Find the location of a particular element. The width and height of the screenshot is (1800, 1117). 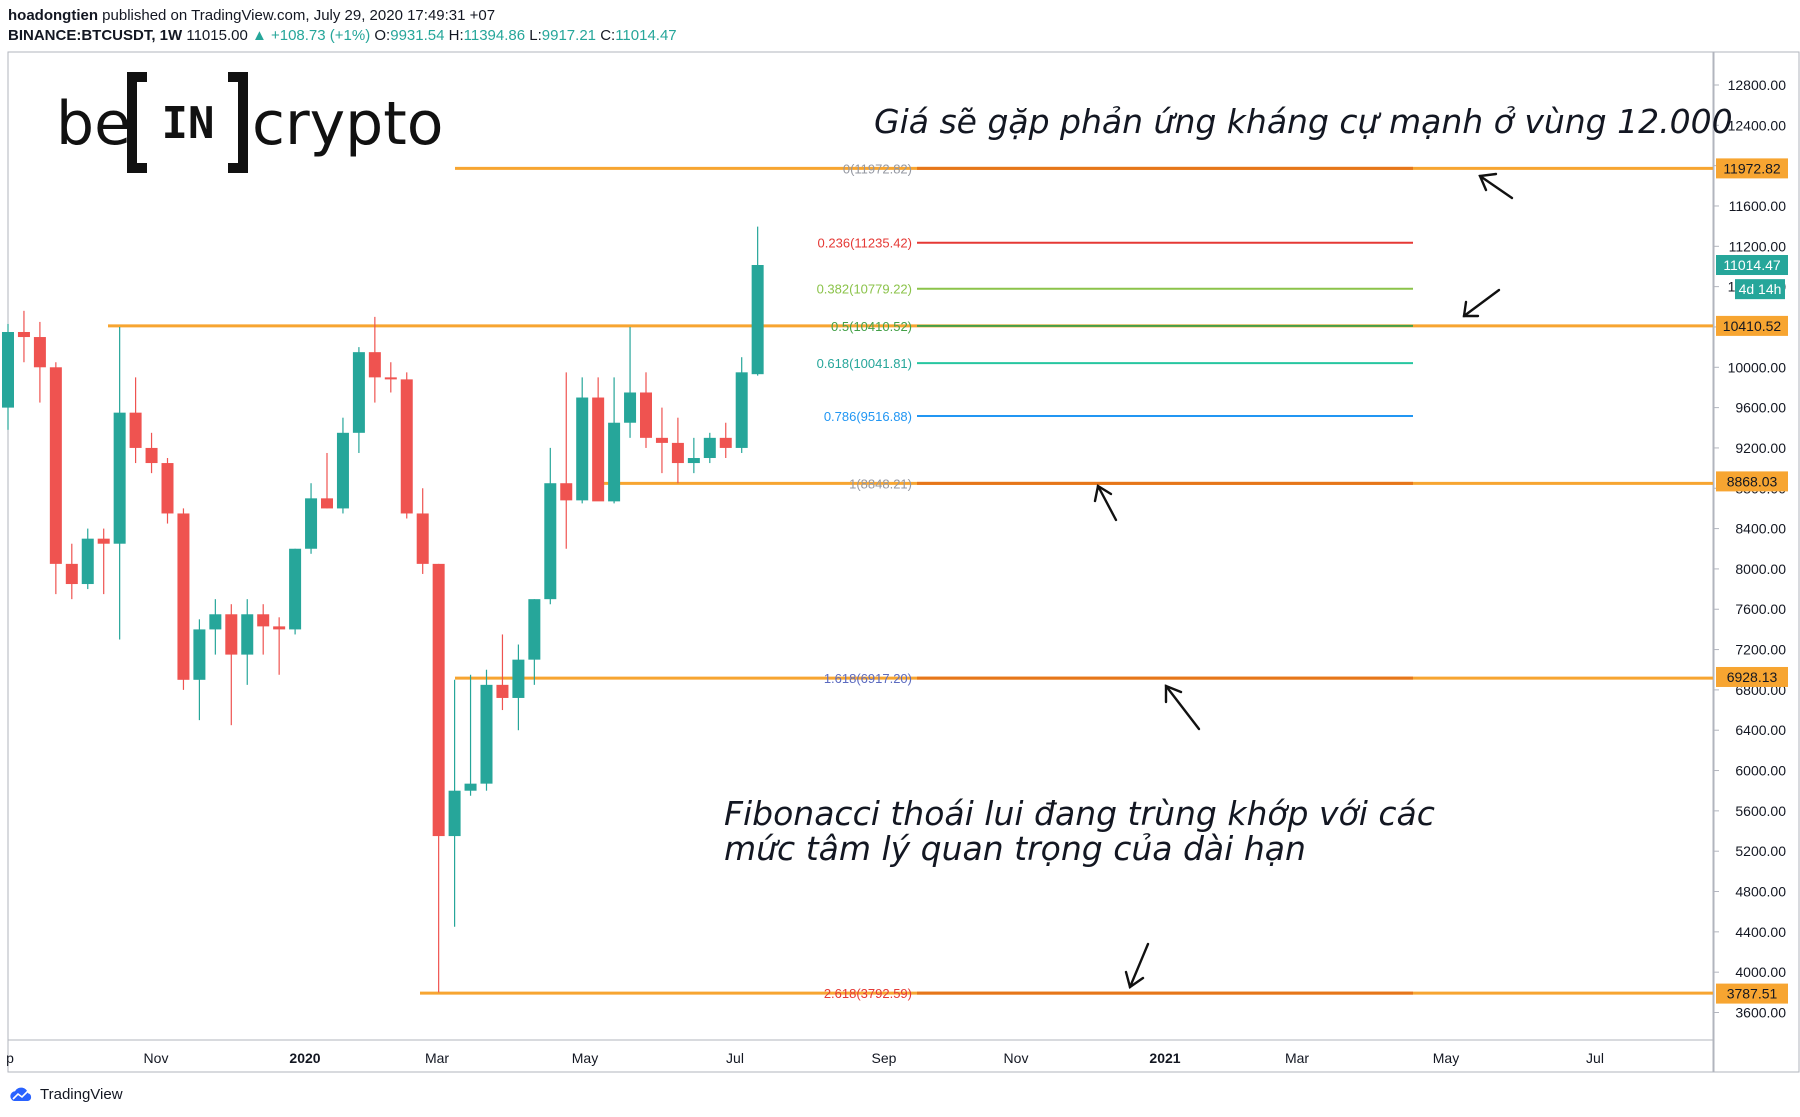

price-badge-label: 11014.47 is located at coordinates (1752, 265).